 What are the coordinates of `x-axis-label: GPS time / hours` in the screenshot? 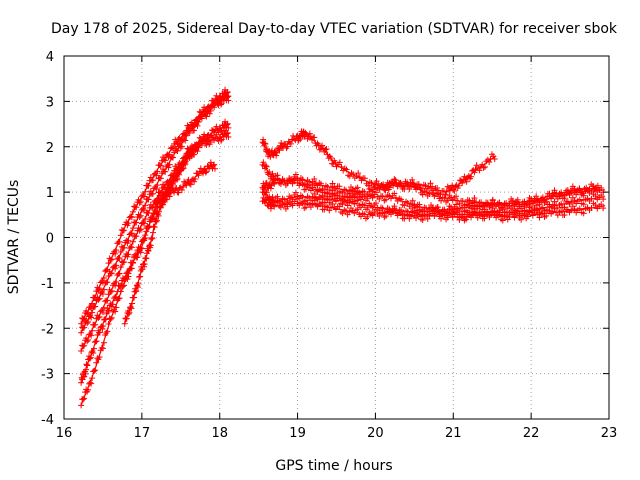 It's located at (333, 466).